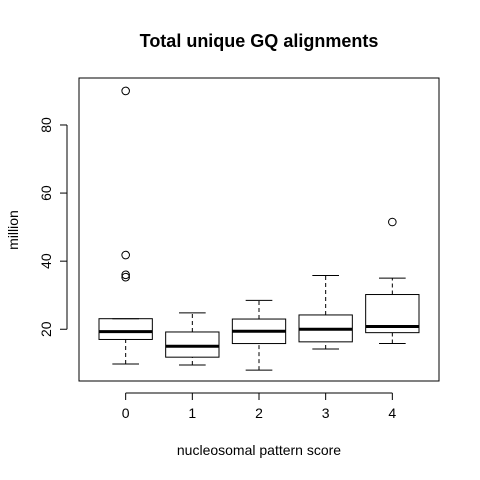 Image resolution: width=480 pixels, height=480 pixels. What do you see at coordinates (259, 450) in the screenshot?
I see `x-axis-label: nucleosomal pattern score` at bounding box center [259, 450].